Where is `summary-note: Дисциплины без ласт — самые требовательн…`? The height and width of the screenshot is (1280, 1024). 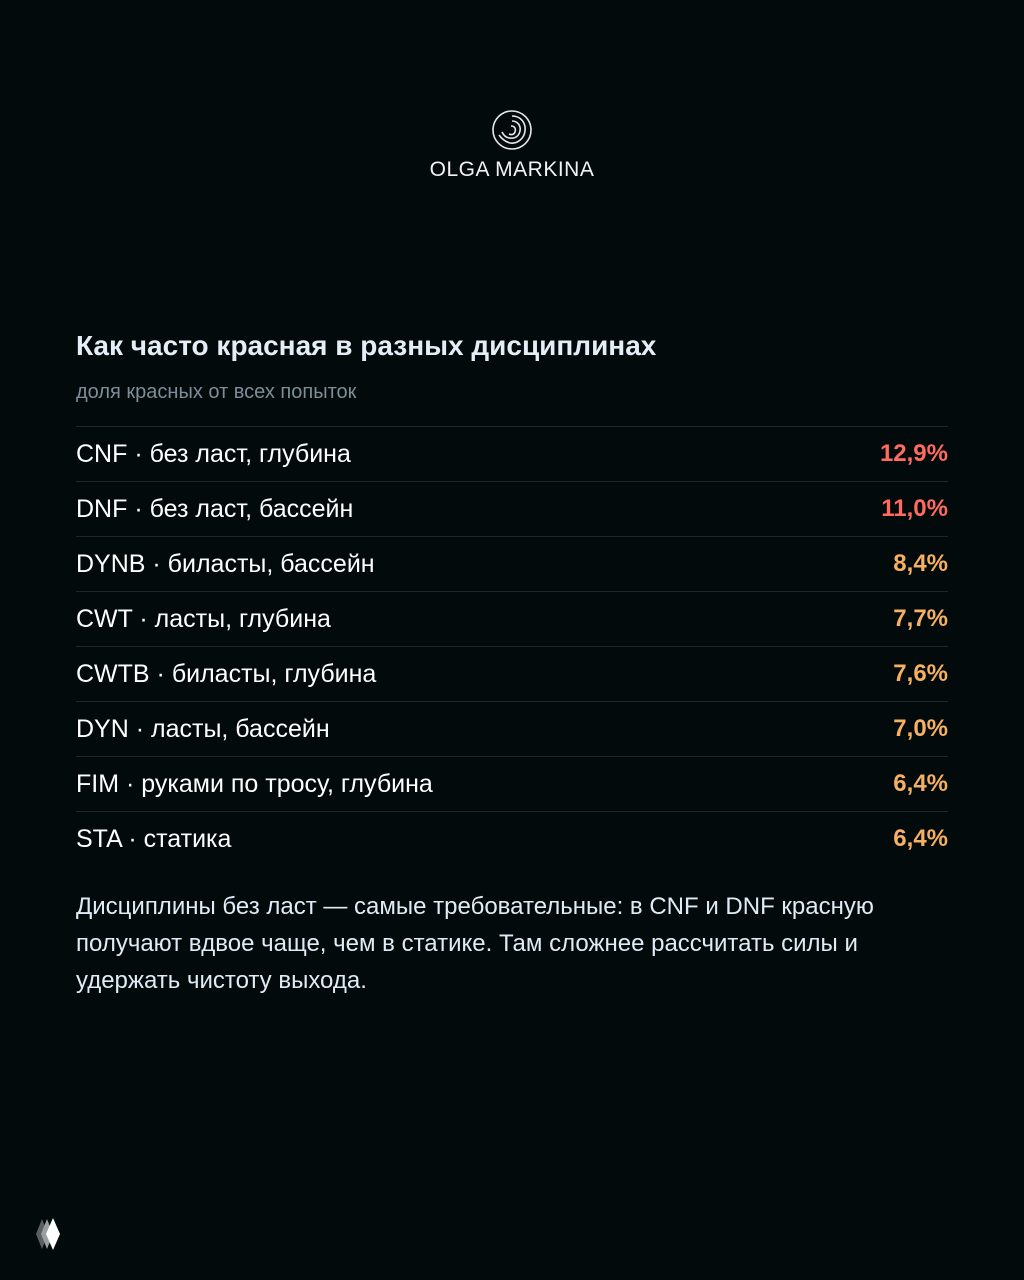 summary-note: Дисциплины без ласт — самые требовательн… is located at coordinates (475, 943).